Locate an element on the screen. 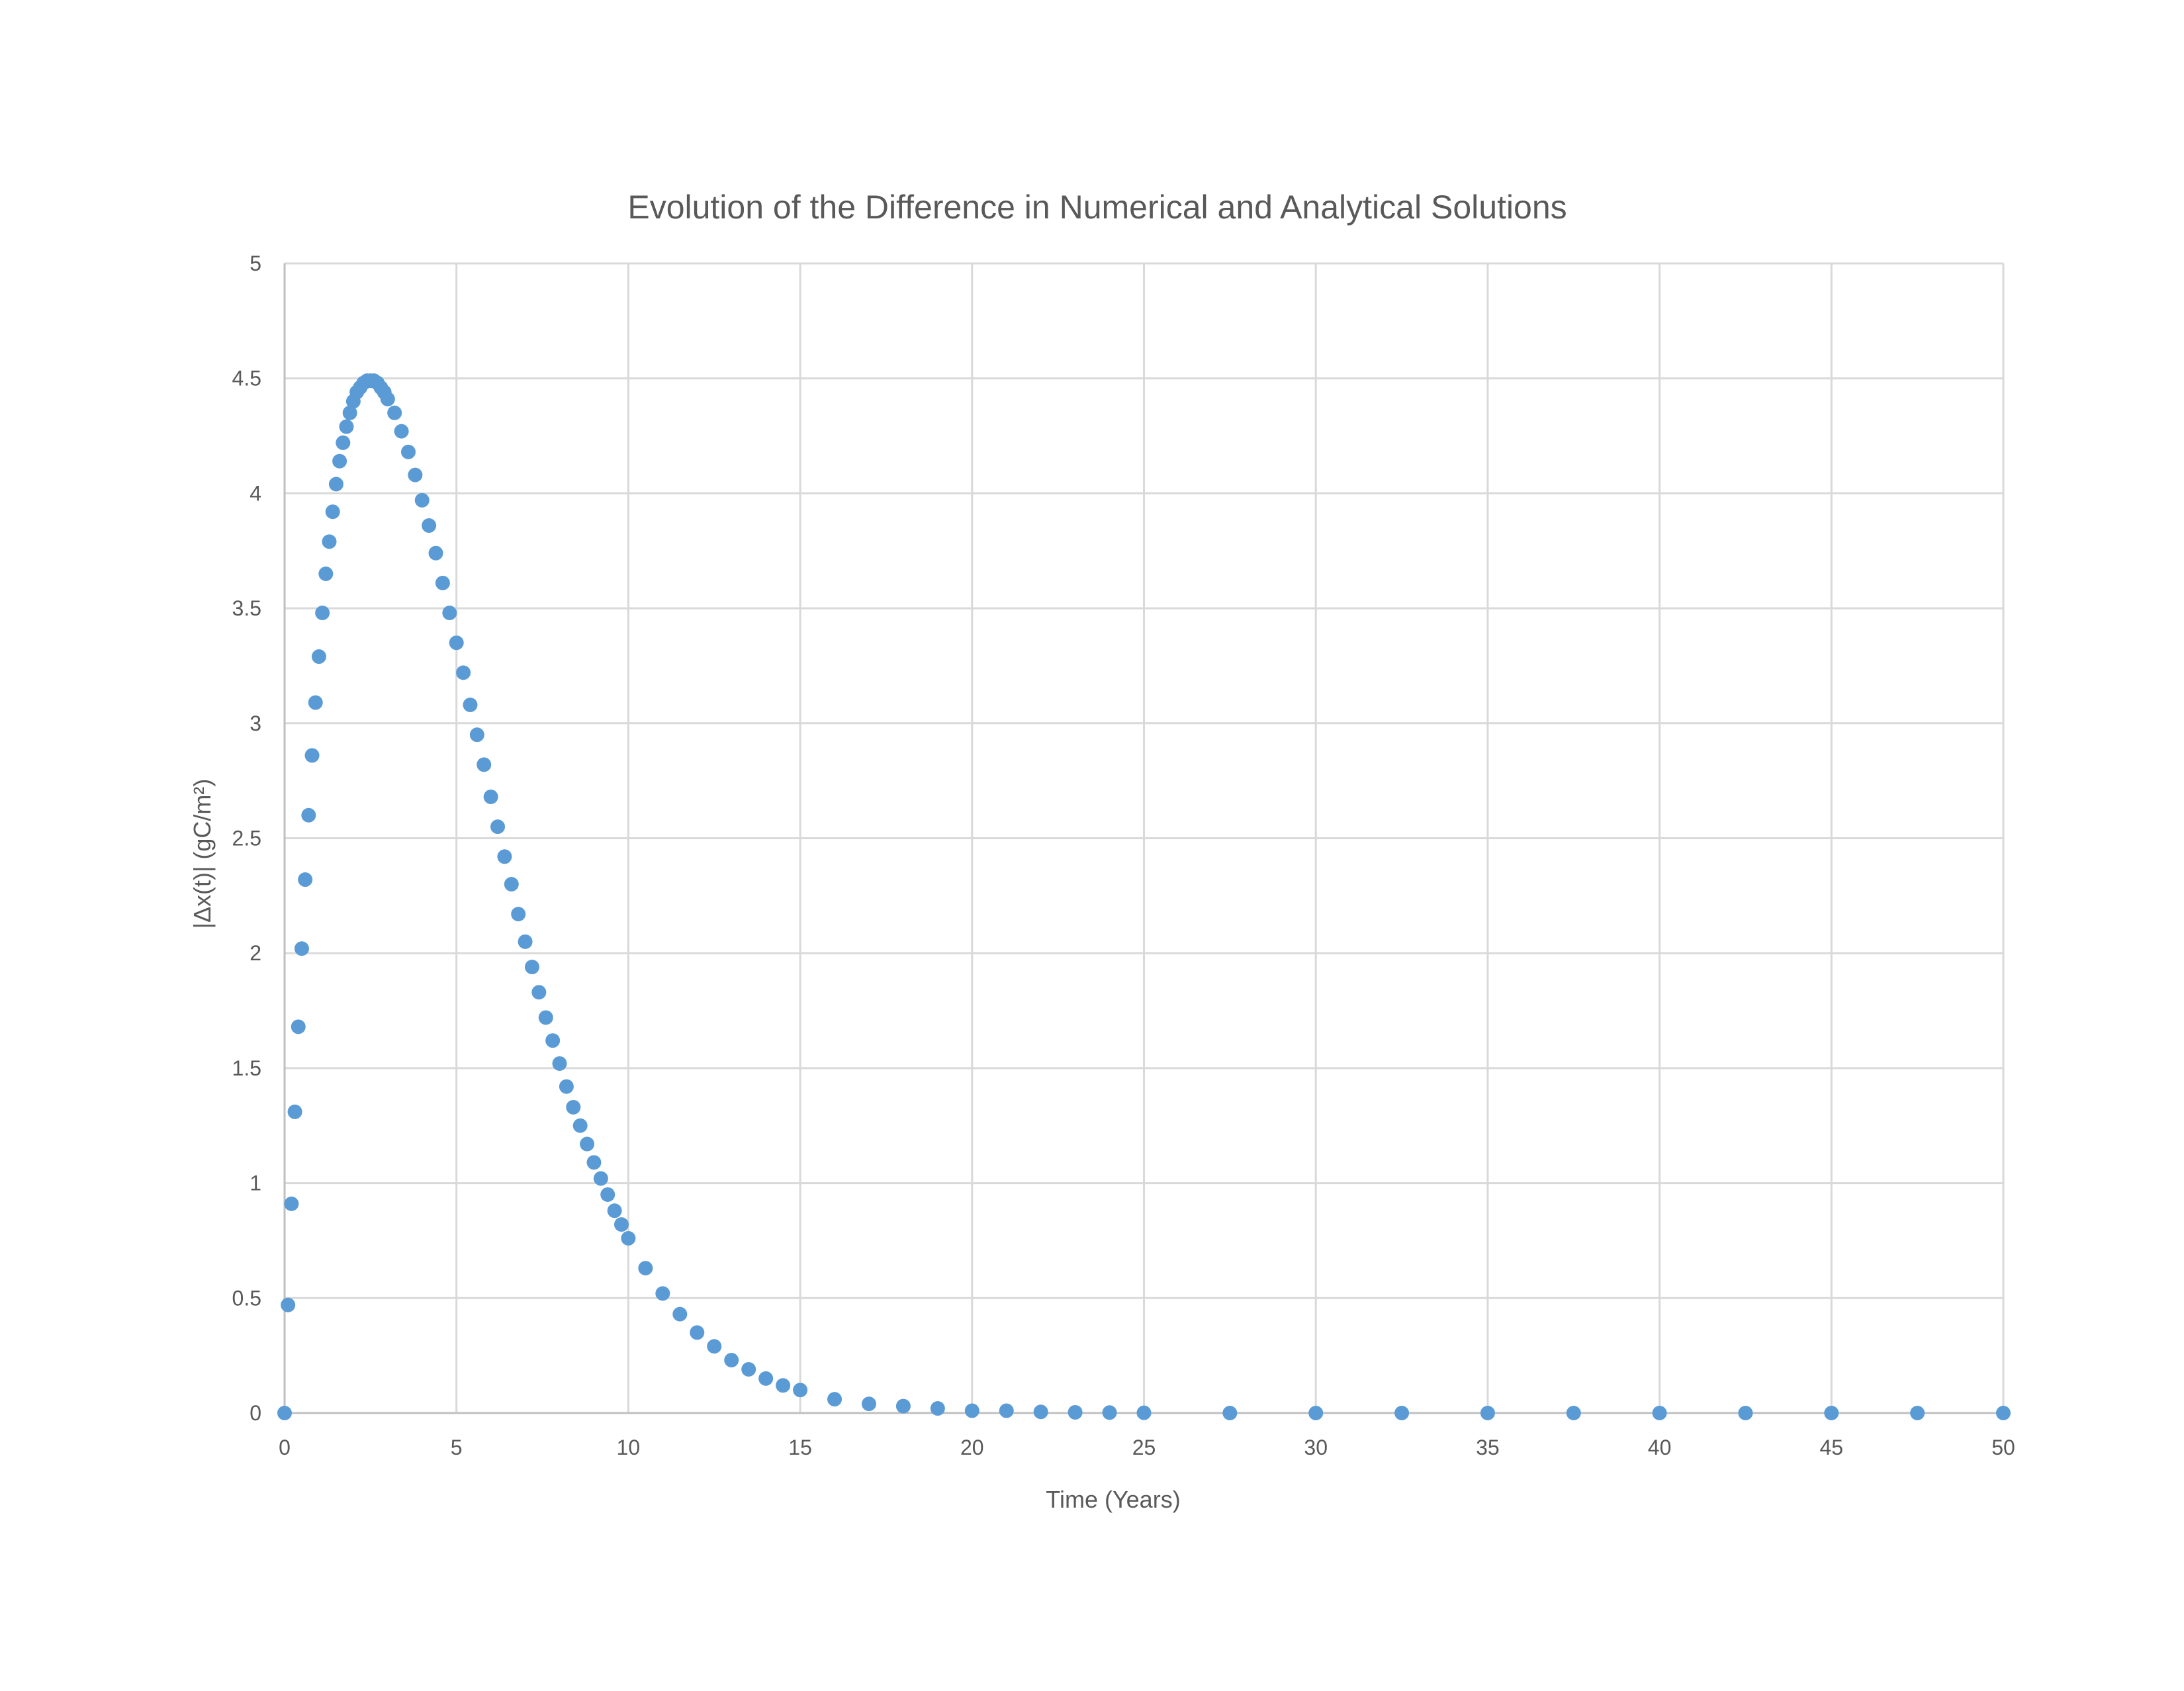 The image size is (2184, 1691). y-axis-title: |Δx(t)| (gC/m²) is located at coordinates (203, 854).